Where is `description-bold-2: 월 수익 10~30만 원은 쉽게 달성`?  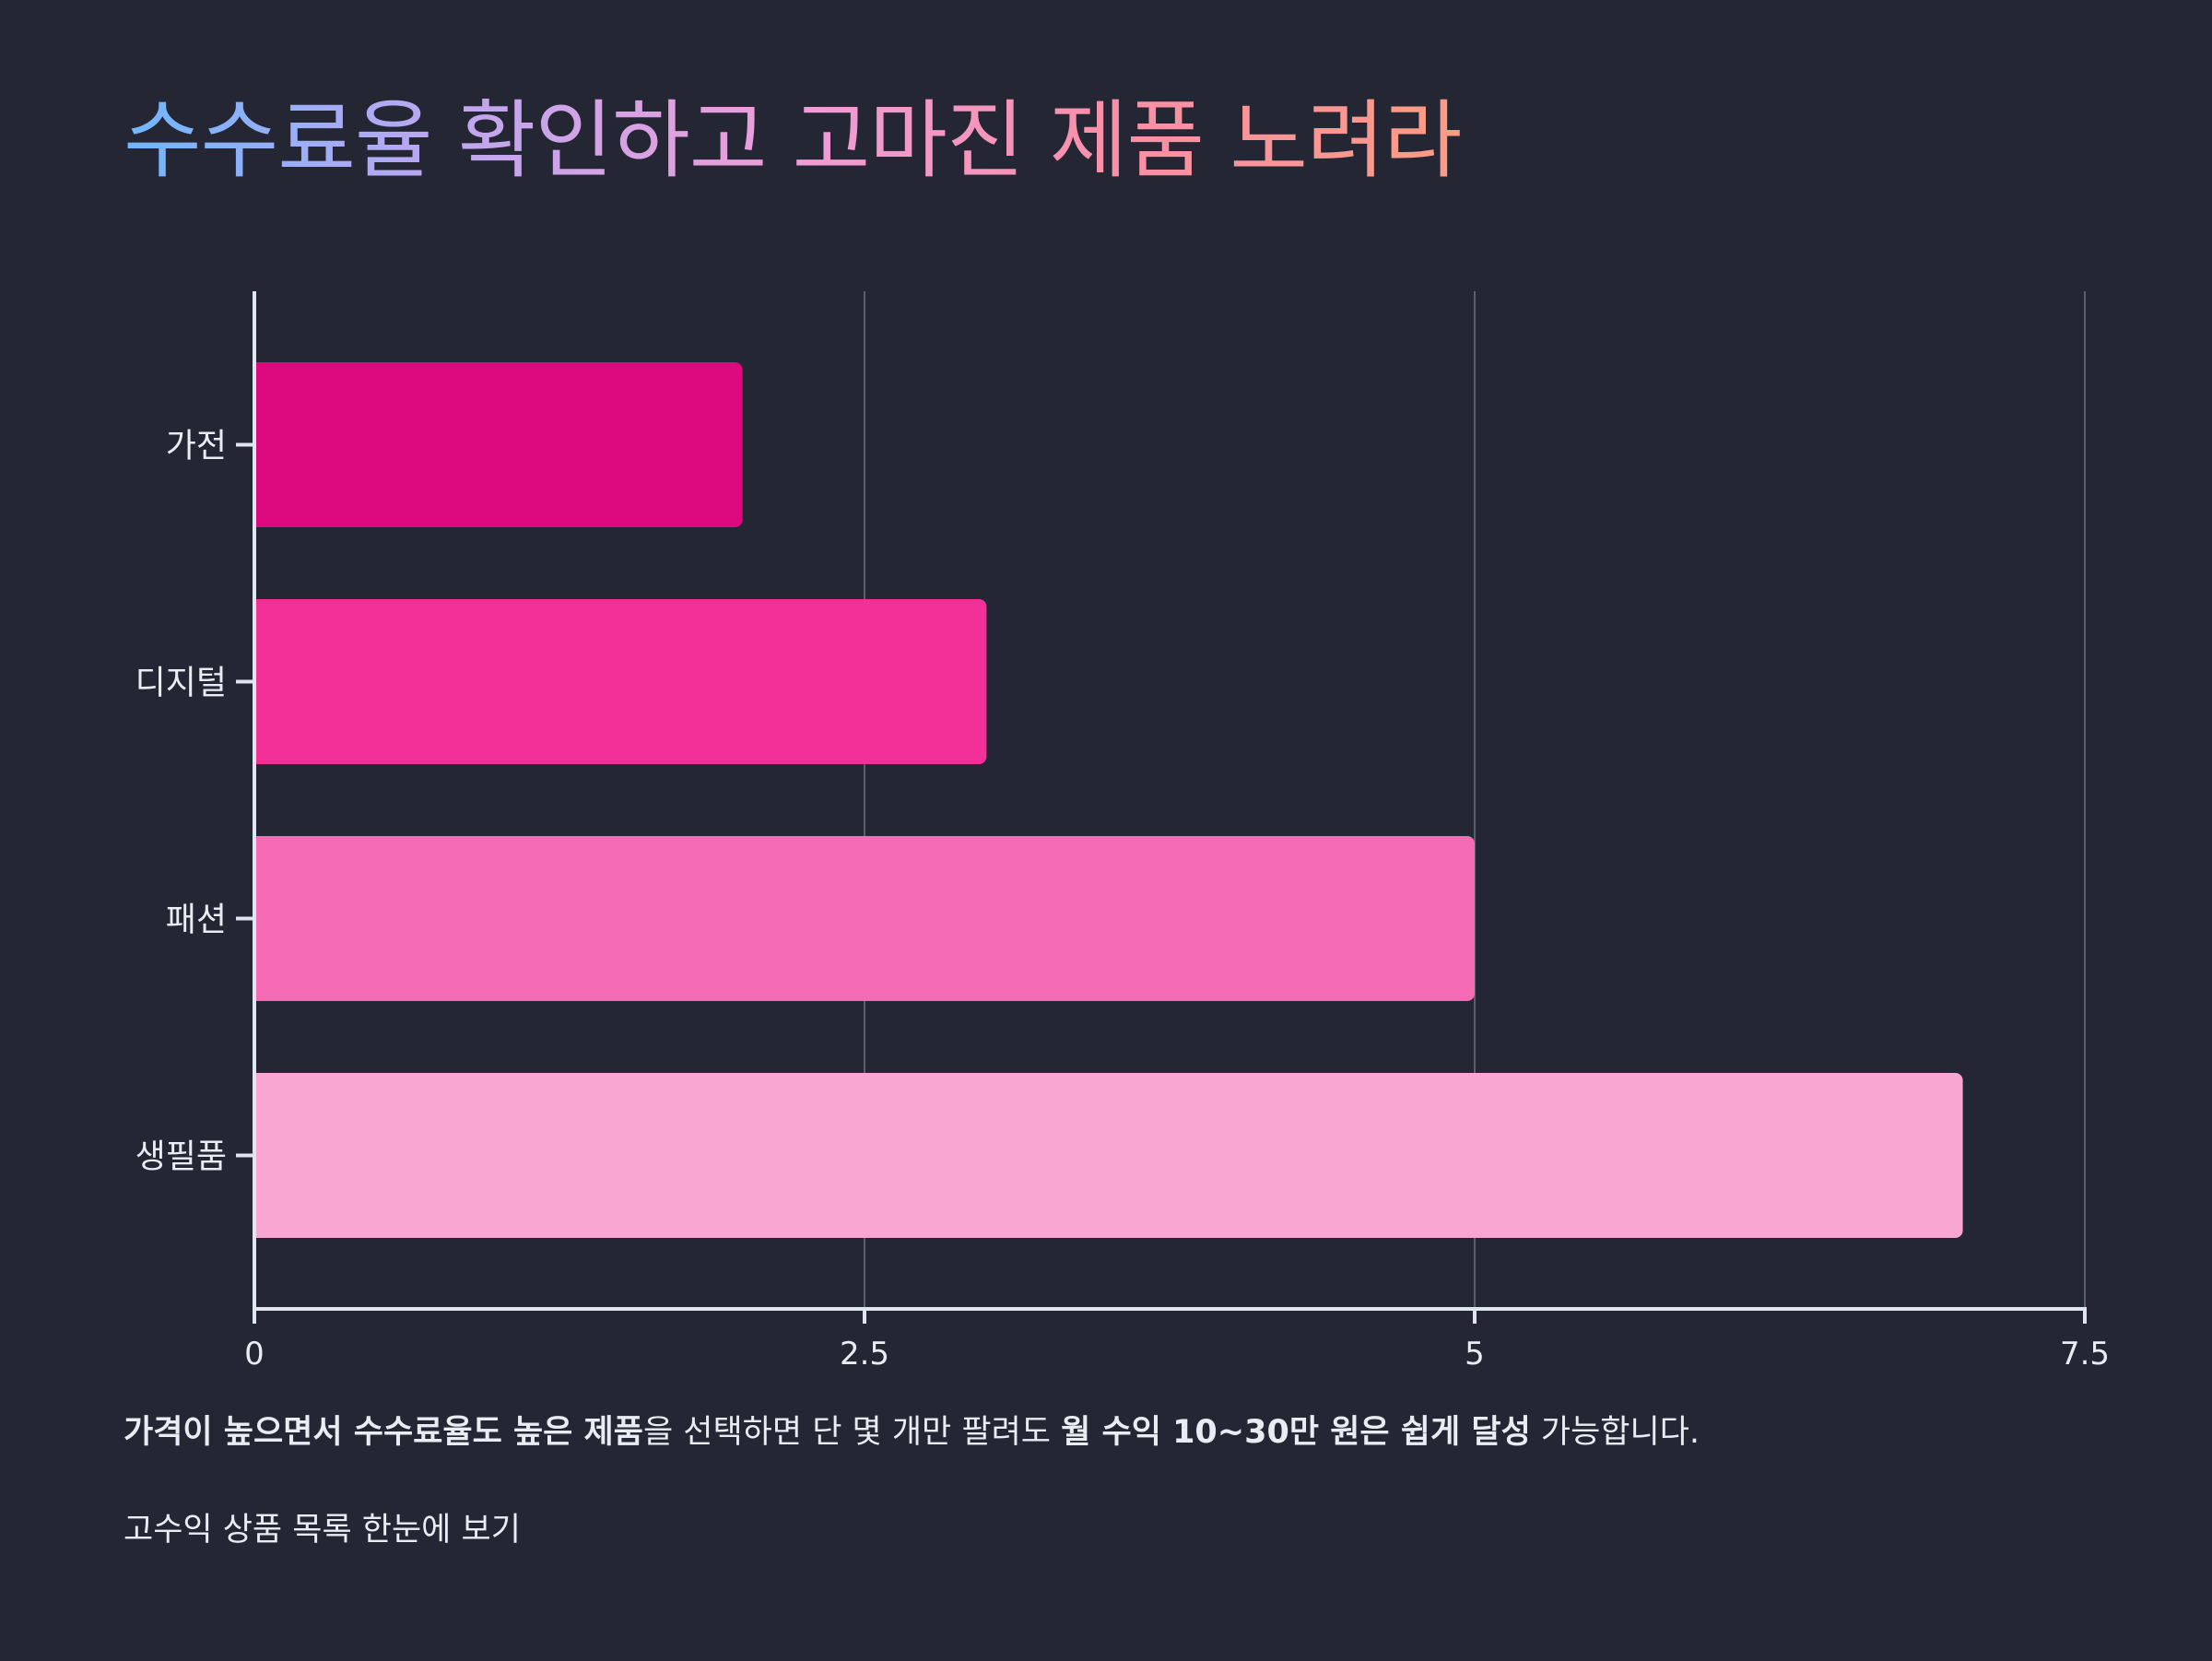 description-bold-2: 월 수익 10~30만 원은 쉽게 달성 is located at coordinates (1296, 1432).